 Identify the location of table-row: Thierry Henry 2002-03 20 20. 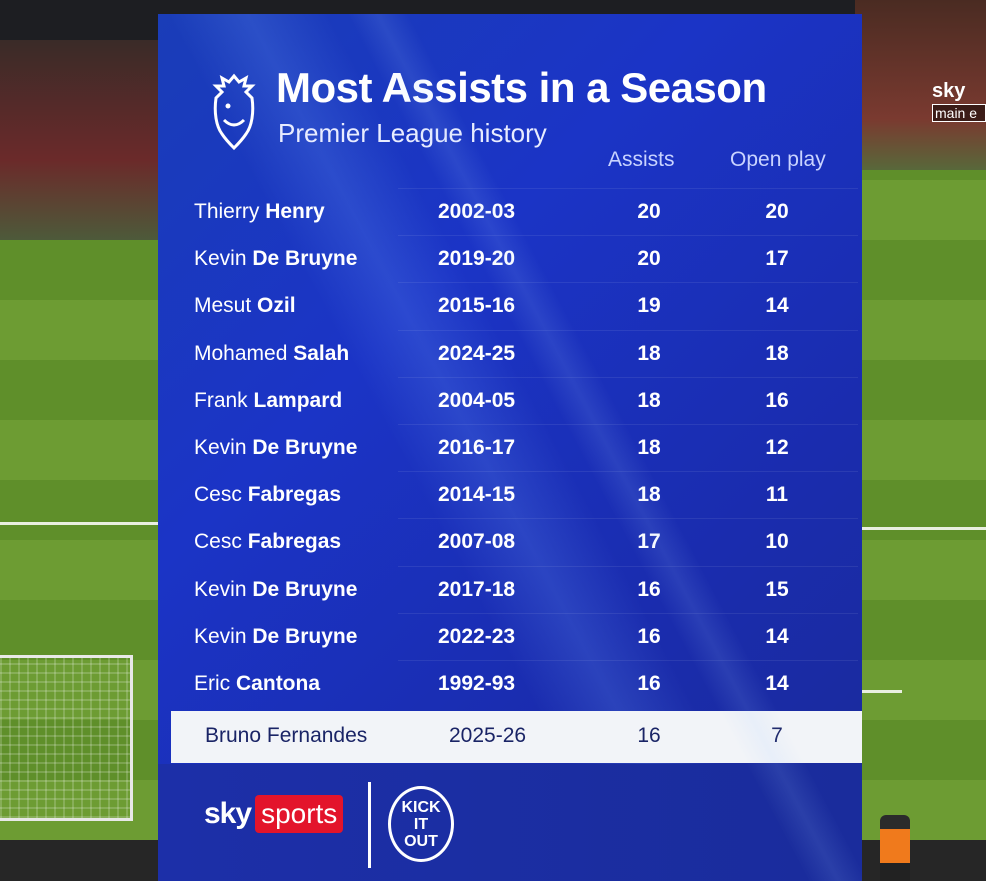
(510, 211).